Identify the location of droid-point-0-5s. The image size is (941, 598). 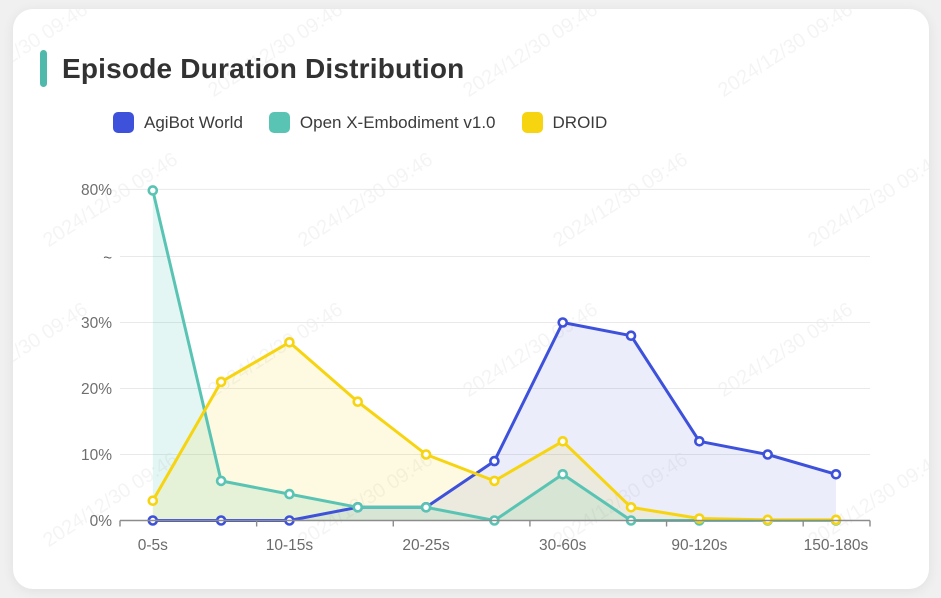
(153, 501).